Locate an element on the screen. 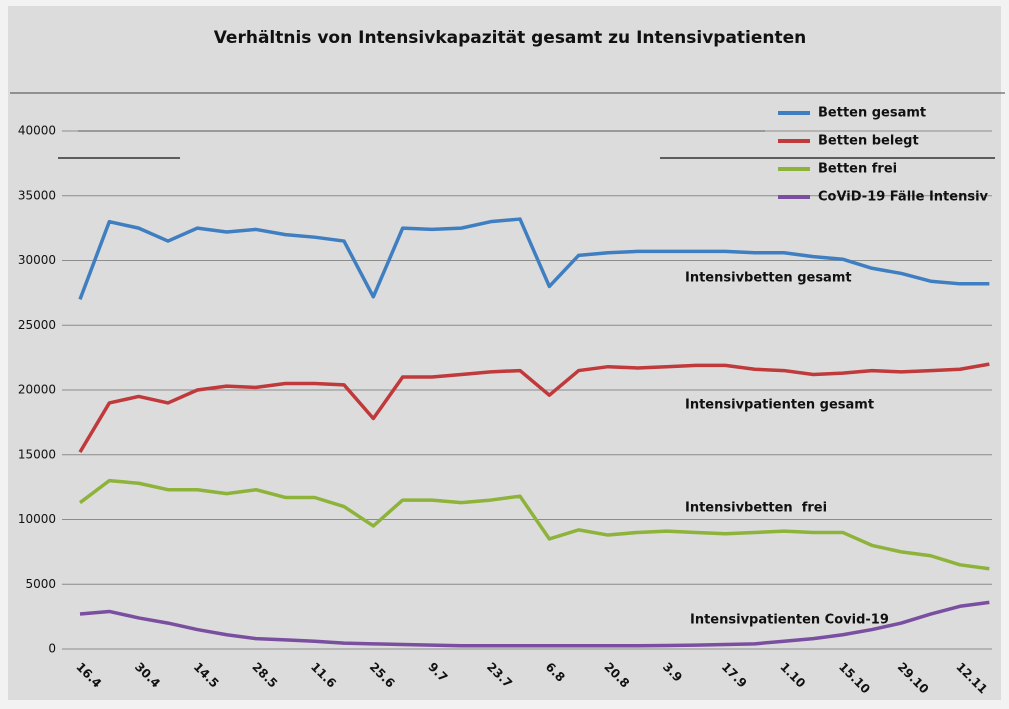 This screenshot has height=709, width=1009. legend-label: Betten belegt is located at coordinates (868, 141).